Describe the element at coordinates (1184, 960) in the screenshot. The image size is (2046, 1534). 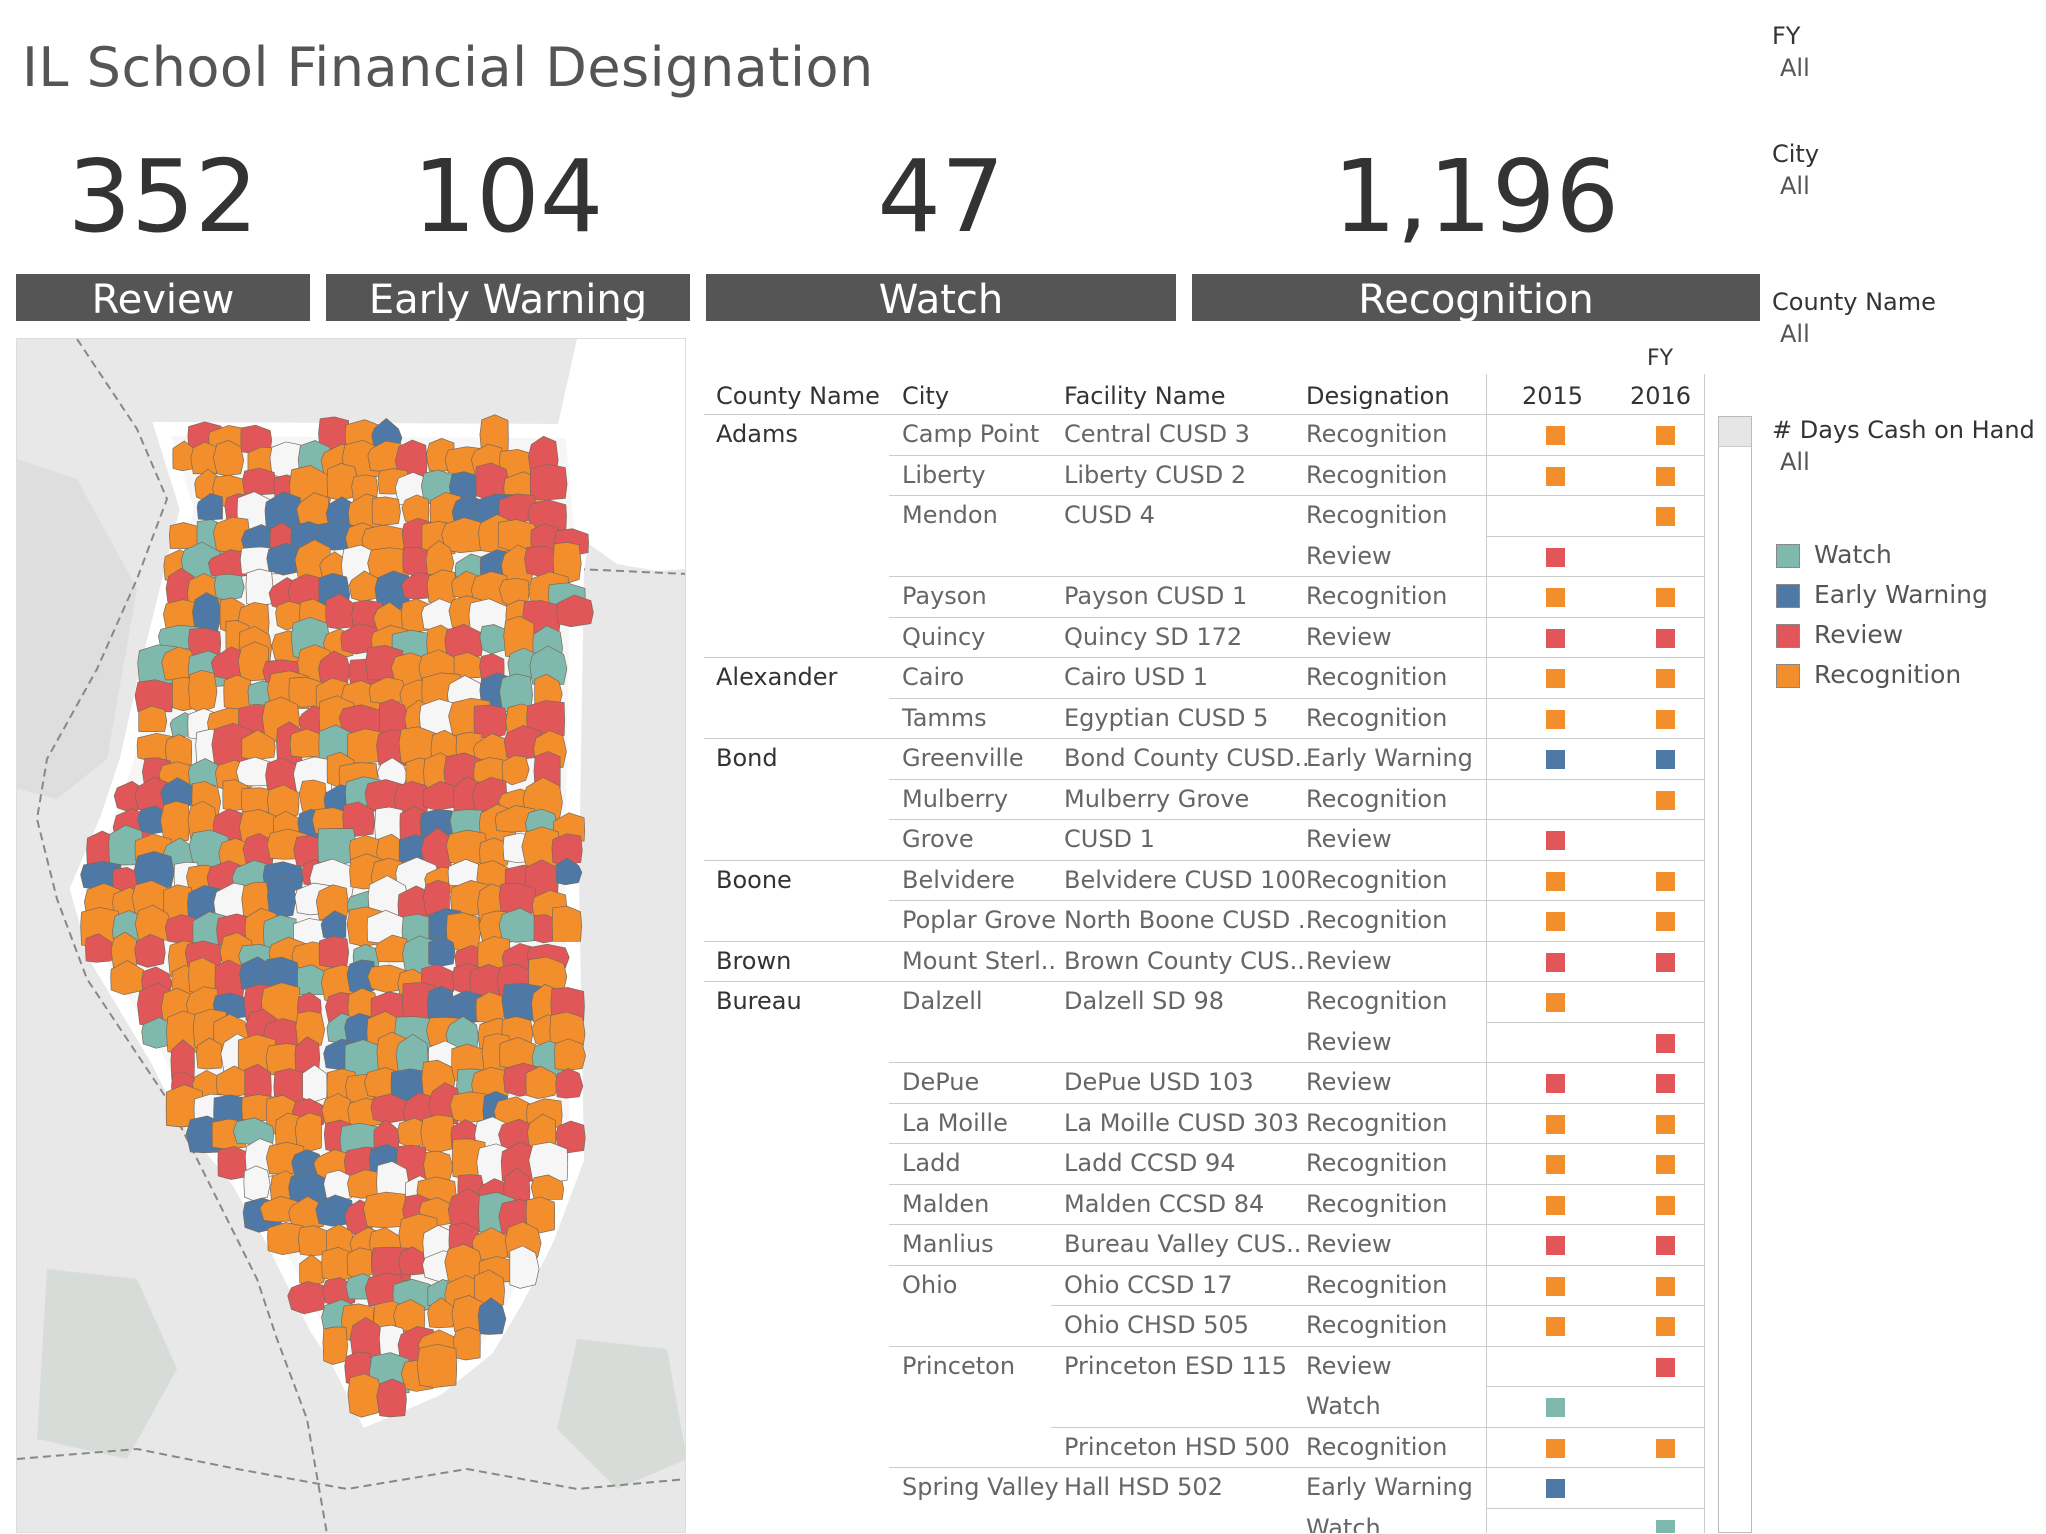
I see `facility-cell: Brown County CUS..` at that location.